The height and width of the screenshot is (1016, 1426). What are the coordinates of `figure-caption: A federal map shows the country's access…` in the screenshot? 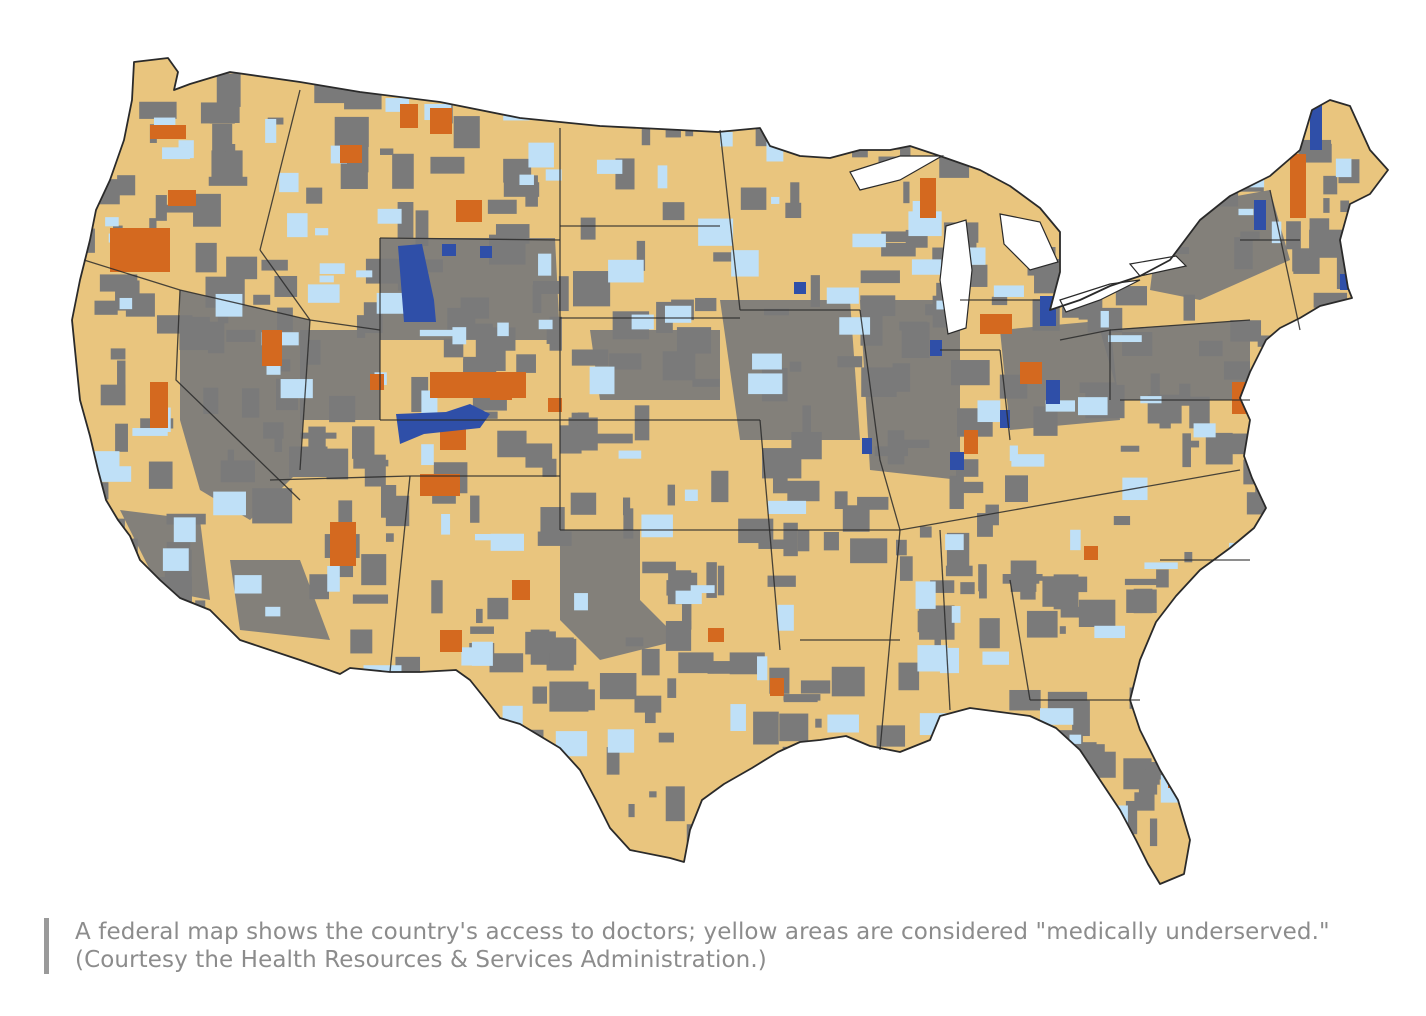 It's located at (709, 946).